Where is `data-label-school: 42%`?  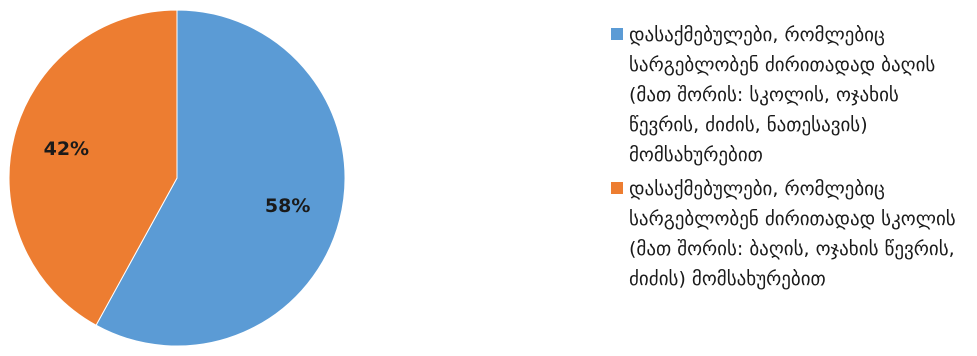
data-label-school: 42% is located at coordinates (66, 149).